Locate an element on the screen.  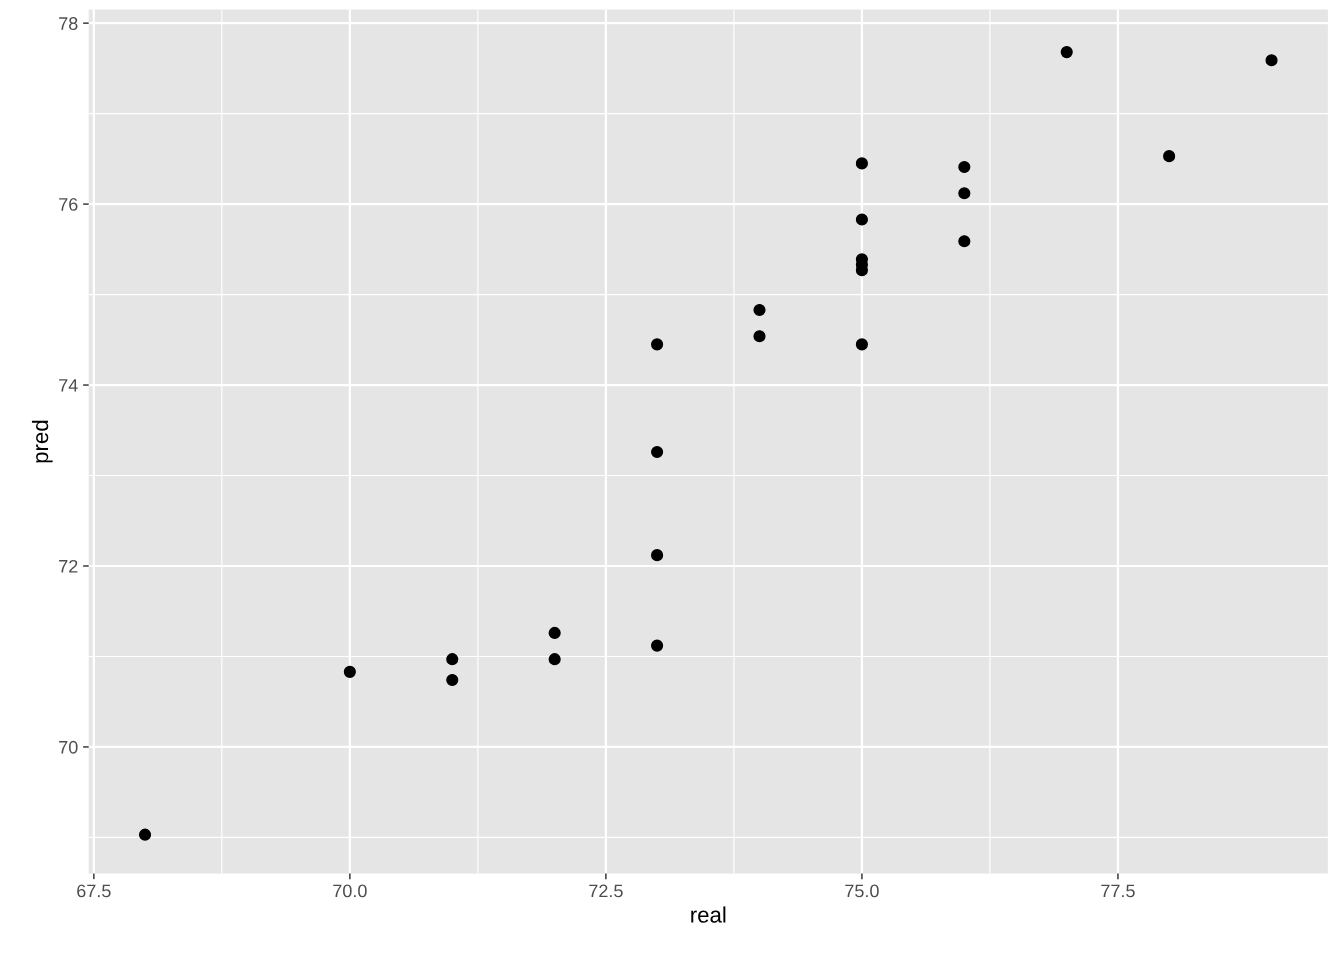
x-axis-title: real is located at coordinates (708, 914).